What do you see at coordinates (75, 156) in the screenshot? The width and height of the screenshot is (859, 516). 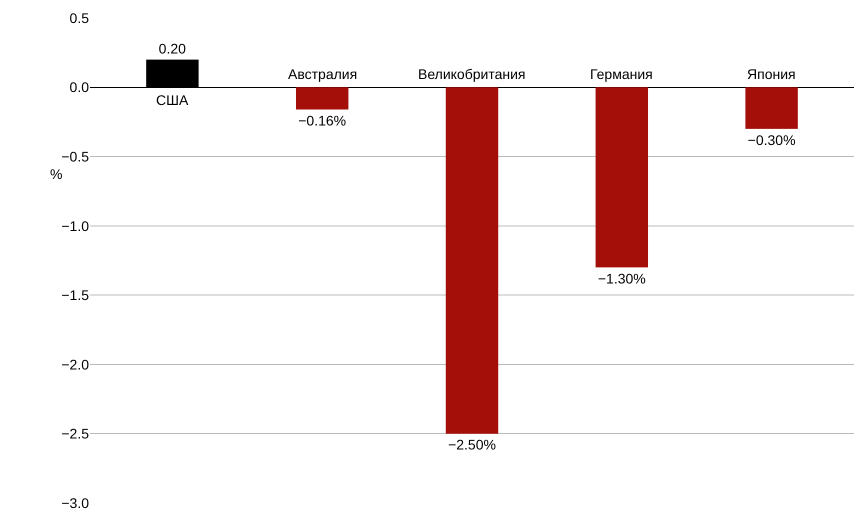 I see `y-tick-label: −0.5` at bounding box center [75, 156].